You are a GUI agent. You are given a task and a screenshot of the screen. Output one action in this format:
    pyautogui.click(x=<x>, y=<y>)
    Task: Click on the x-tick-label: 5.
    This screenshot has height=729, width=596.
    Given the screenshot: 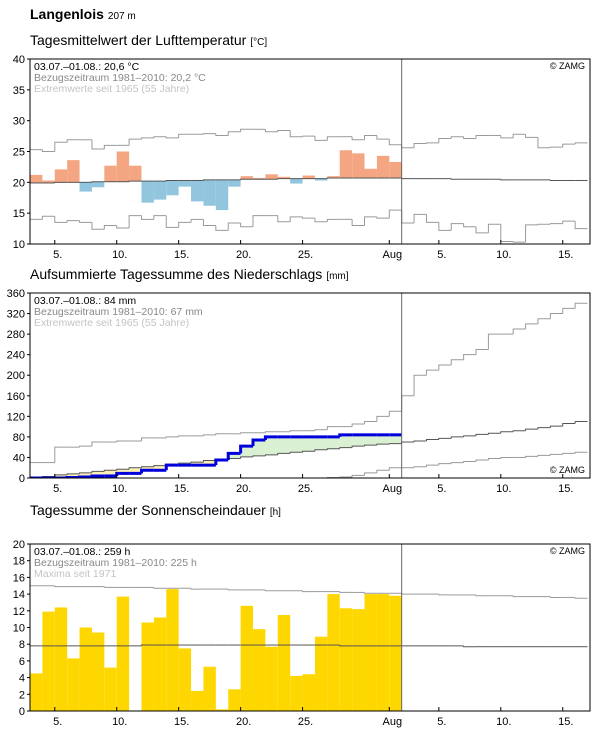 What is the action you would take?
    pyautogui.click(x=57, y=255)
    